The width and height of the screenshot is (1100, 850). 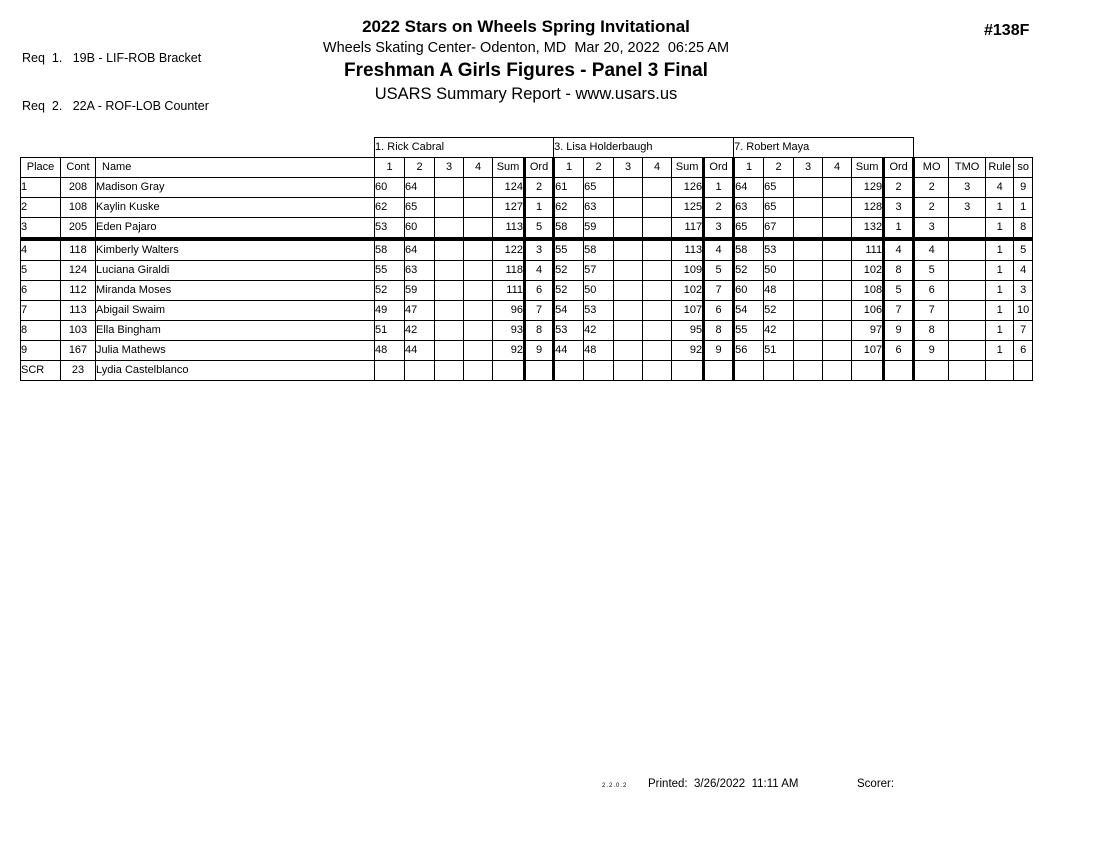 I want to click on cont-cell: 208, so click(x=78, y=187).